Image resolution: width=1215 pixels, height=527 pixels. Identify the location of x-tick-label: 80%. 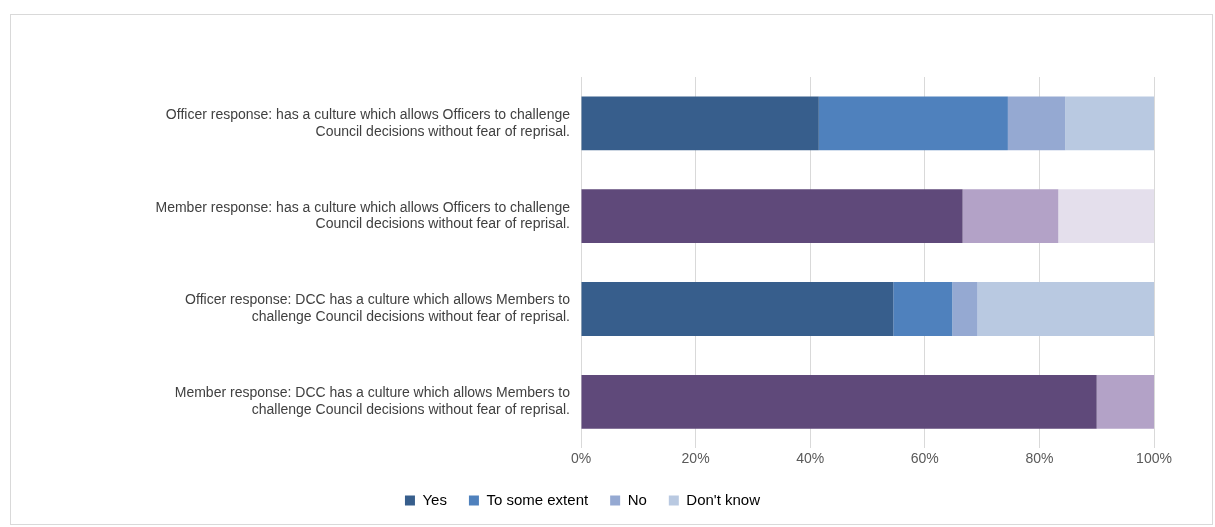
(1039, 458).